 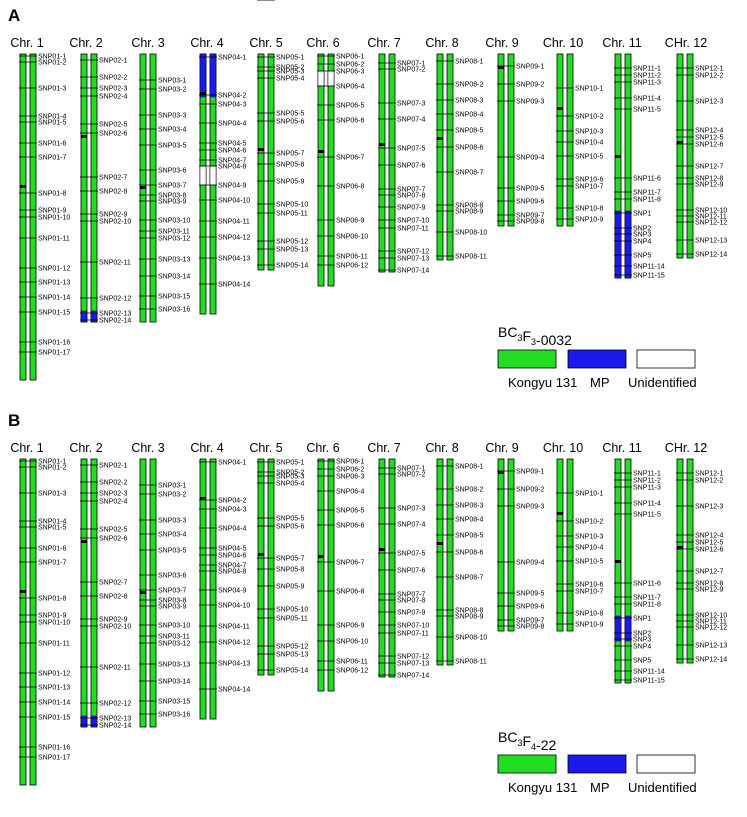 I want to click on marker-label: SNP10-8, so click(x=589, y=209).